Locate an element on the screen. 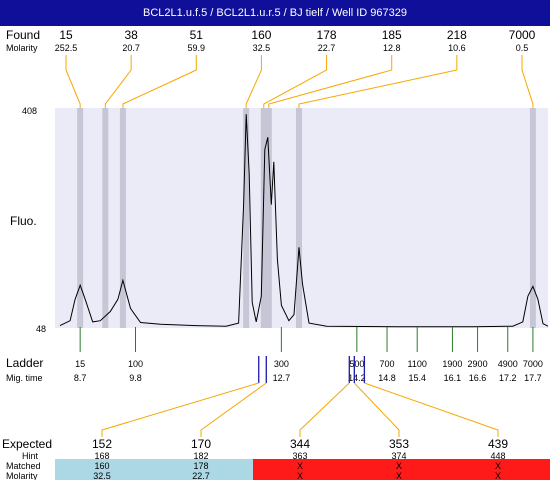 The width and height of the screenshot is (550, 480). ladder-size-label: 15 is located at coordinates (80, 364).